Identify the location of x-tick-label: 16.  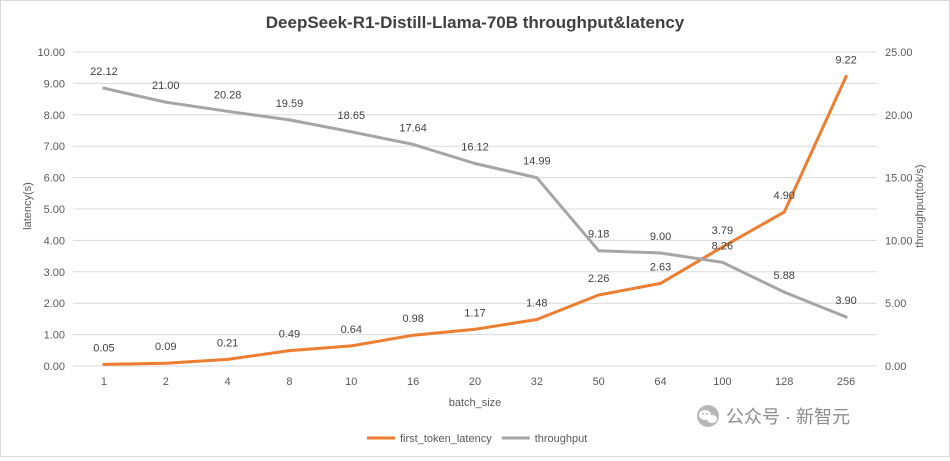
(413, 382).